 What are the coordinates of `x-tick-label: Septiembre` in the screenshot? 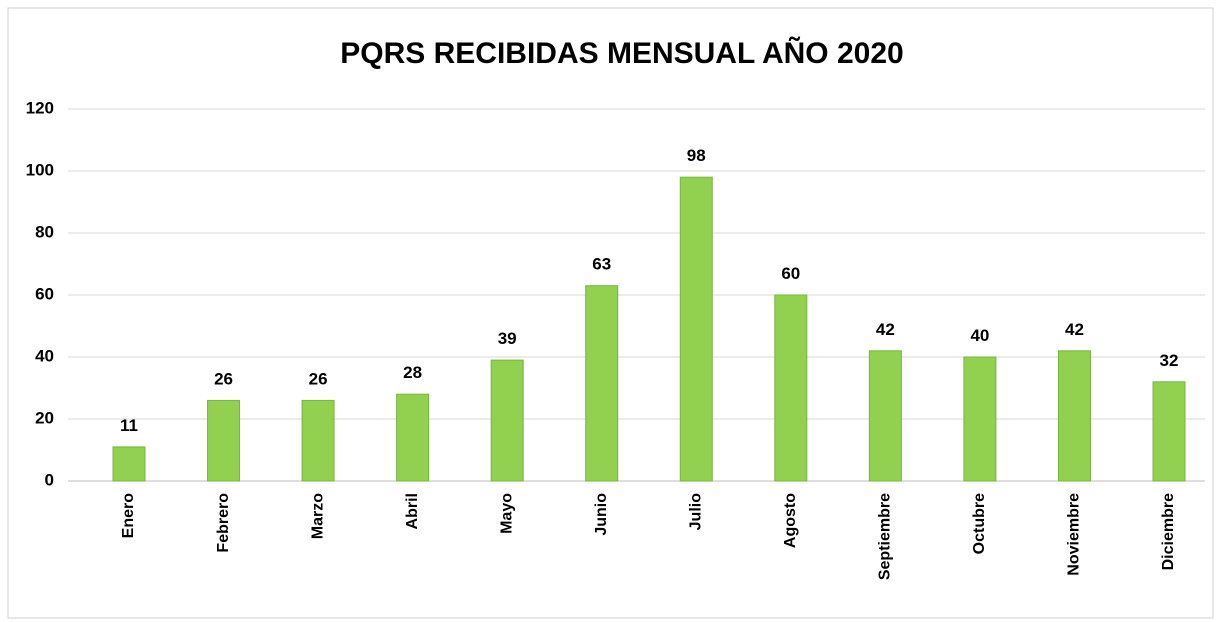 It's located at (885, 536).